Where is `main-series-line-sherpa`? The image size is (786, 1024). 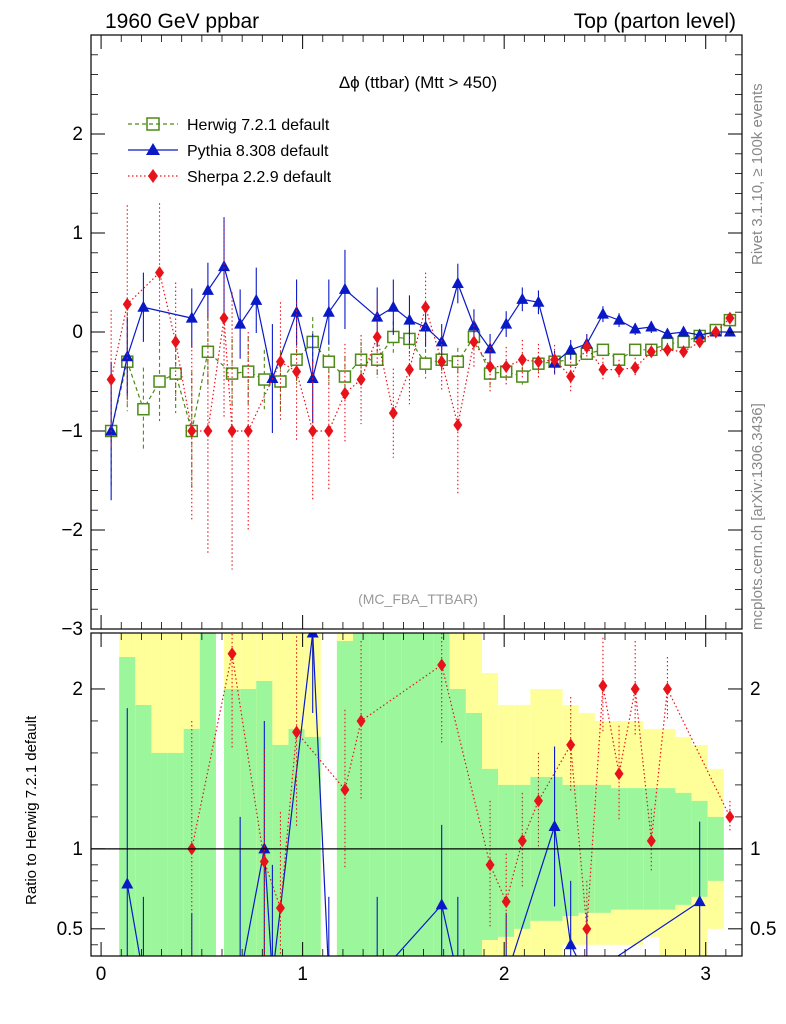
main-series-line-sherpa is located at coordinates (420, 351).